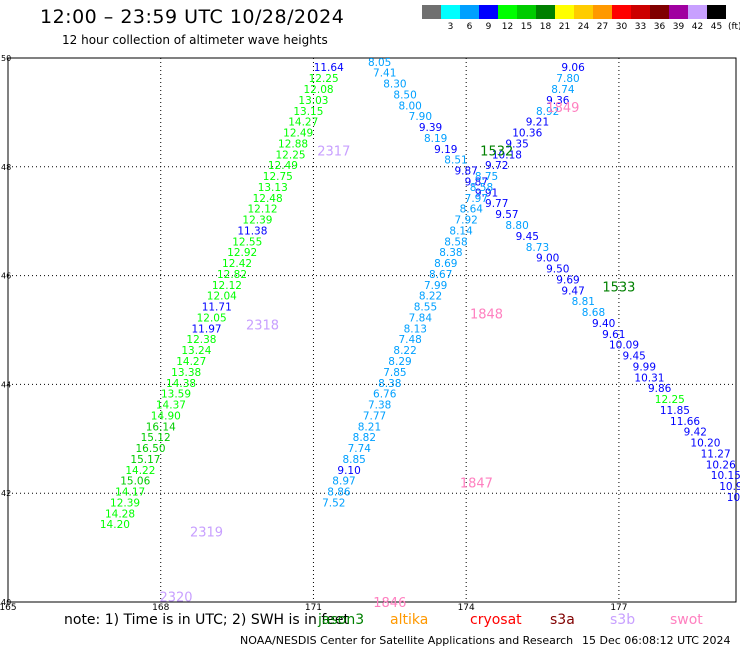  What do you see at coordinates (716, 27) in the screenshot?
I see `scale-label: 45` at bounding box center [716, 27].